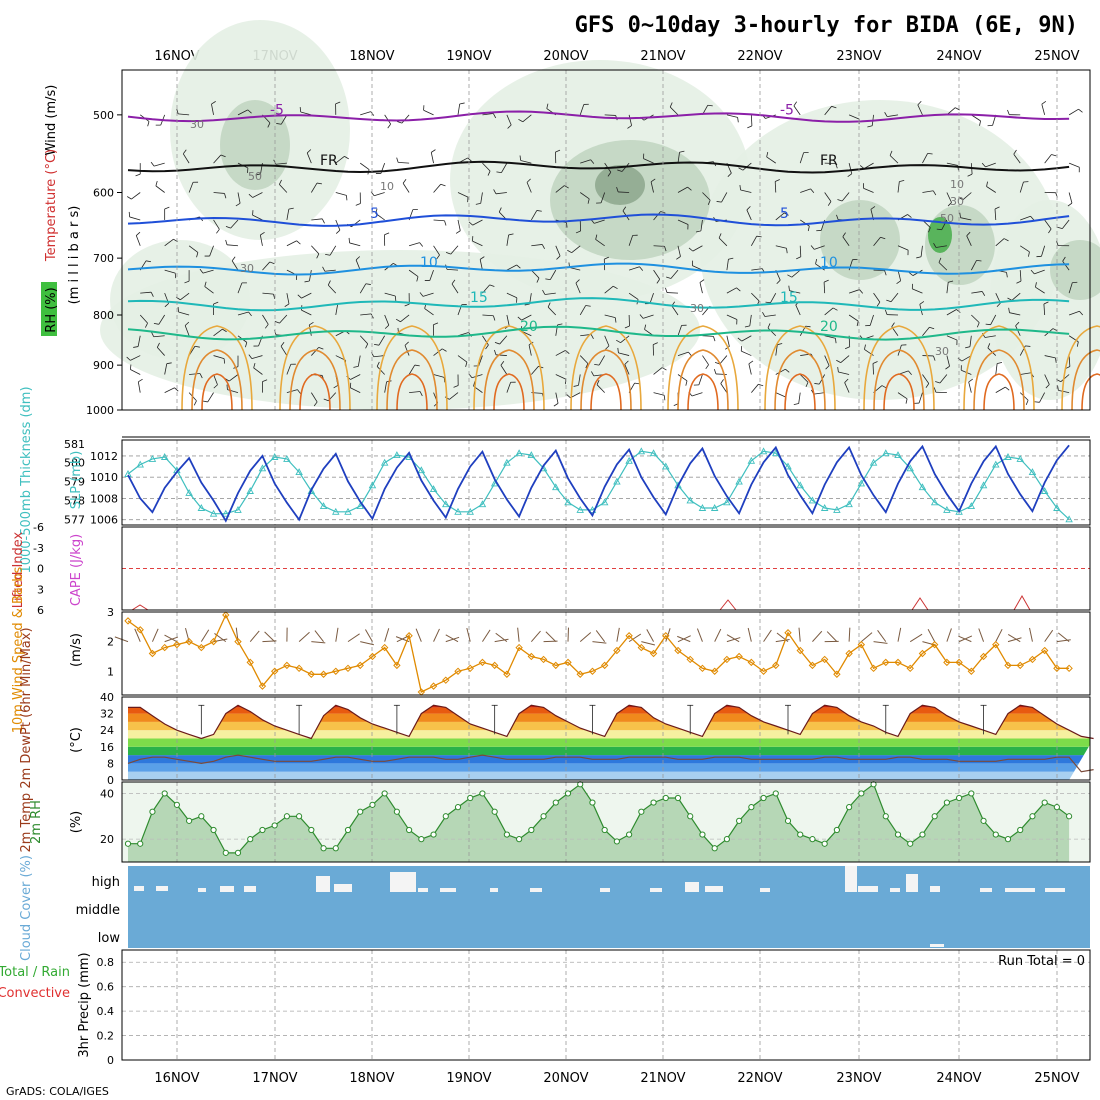  What do you see at coordinates (277, 111) in the screenshot?
I see `isotherm-label: -5` at bounding box center [277, 111].